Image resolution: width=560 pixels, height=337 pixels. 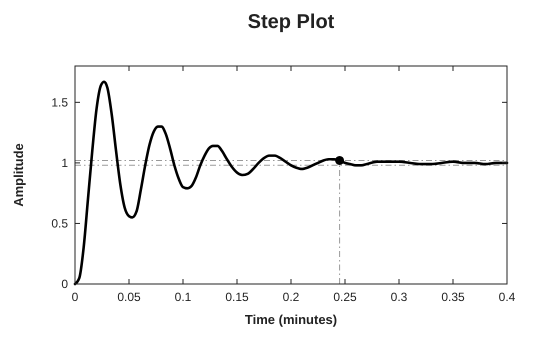 What do you see at coordinates (453, 297) in the screenshot?
I see `x-tick-label: 0.35` at bounding box center [453, 297].